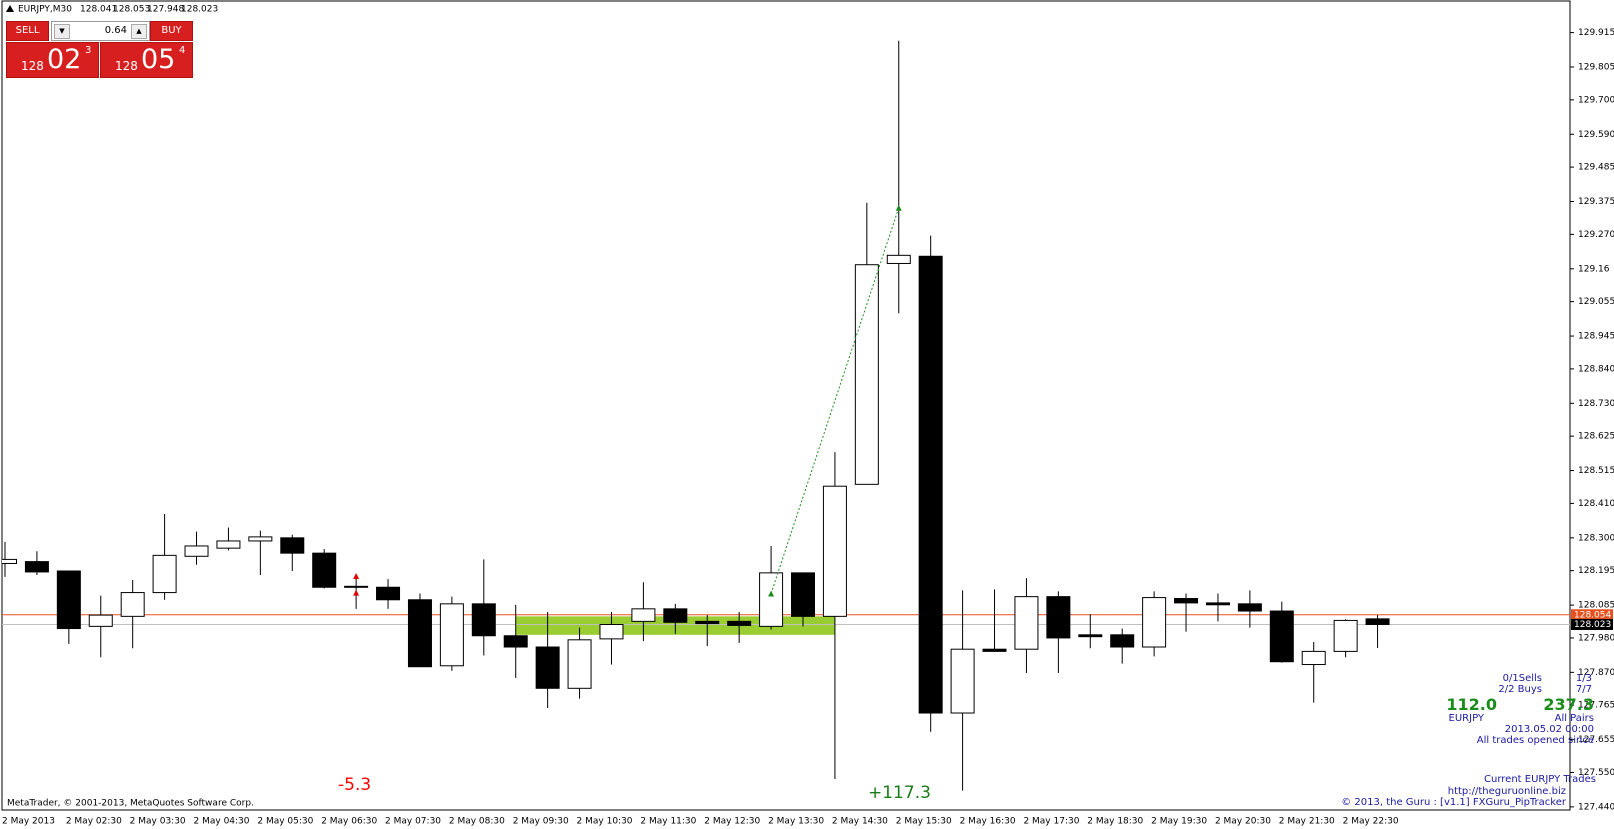  I want to click on y-tick-label: 128.410, so click(1596, 504).